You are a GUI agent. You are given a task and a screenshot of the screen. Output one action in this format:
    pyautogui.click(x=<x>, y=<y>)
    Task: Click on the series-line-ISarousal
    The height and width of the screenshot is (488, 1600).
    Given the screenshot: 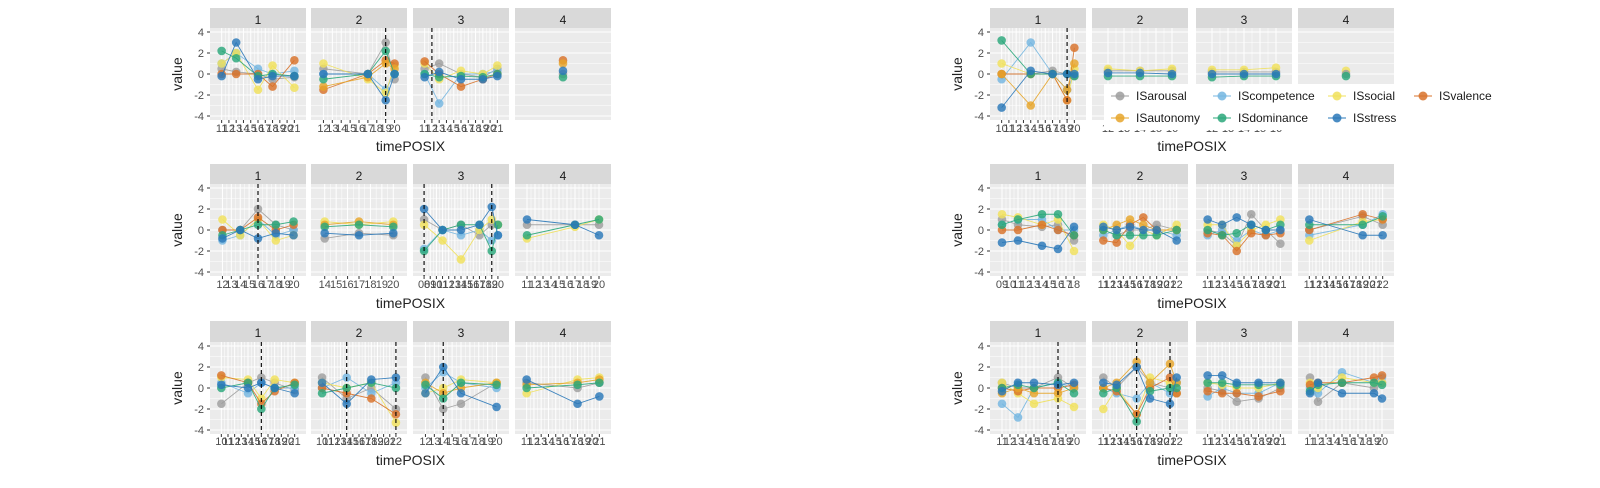 What is the action you would take?
    pyautogui.click(x=461, y=393)
    